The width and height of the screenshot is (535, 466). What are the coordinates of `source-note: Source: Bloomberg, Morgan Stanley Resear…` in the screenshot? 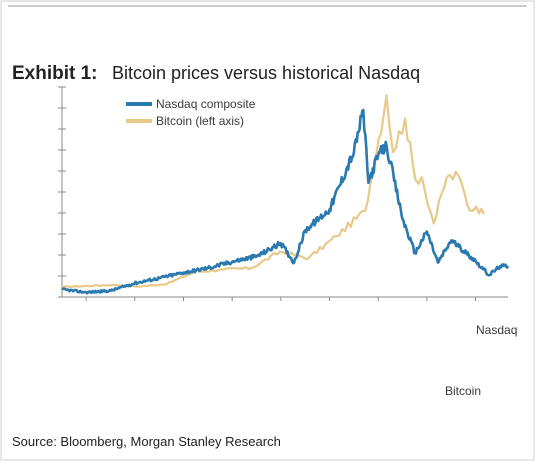 It's located at (146, 441).